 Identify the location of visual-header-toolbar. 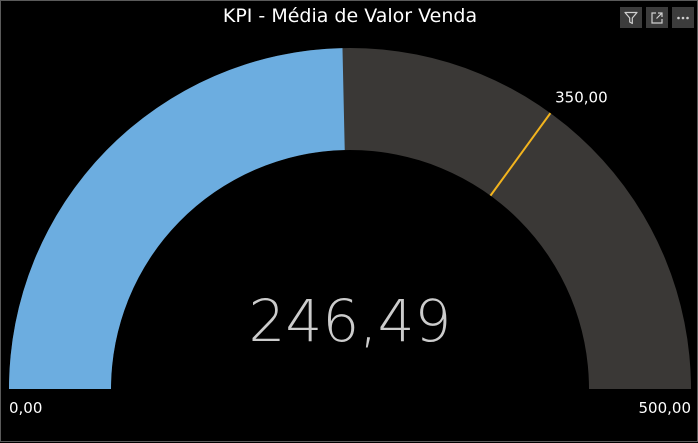
(657, 17).